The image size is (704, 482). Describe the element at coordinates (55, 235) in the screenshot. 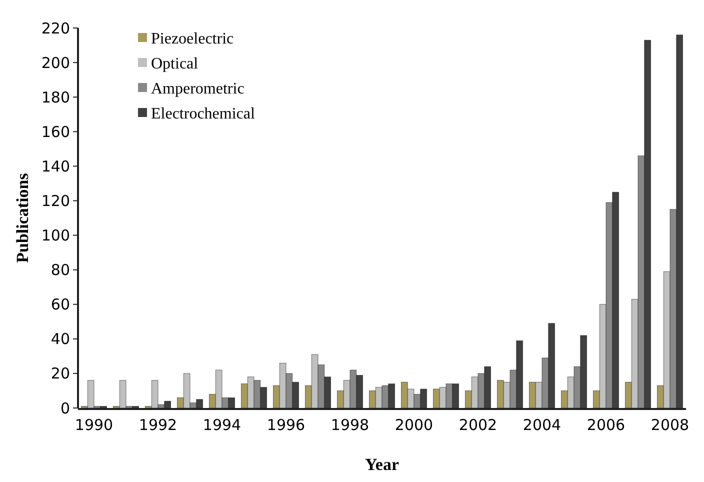

I see `y-tick-label: 100` at that location.